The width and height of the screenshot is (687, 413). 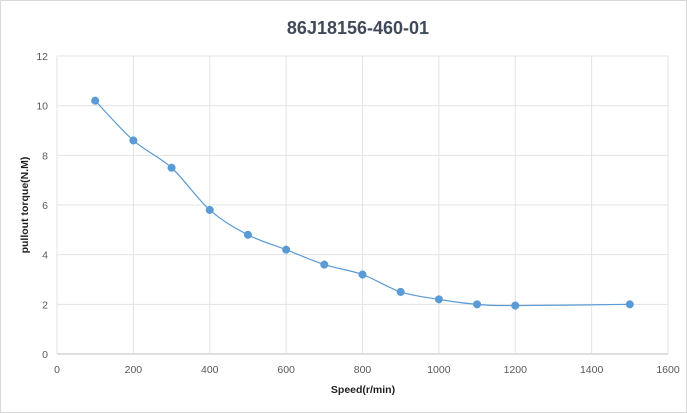 I want to click on x-tick-label: 800, so click(x=363, y=370).